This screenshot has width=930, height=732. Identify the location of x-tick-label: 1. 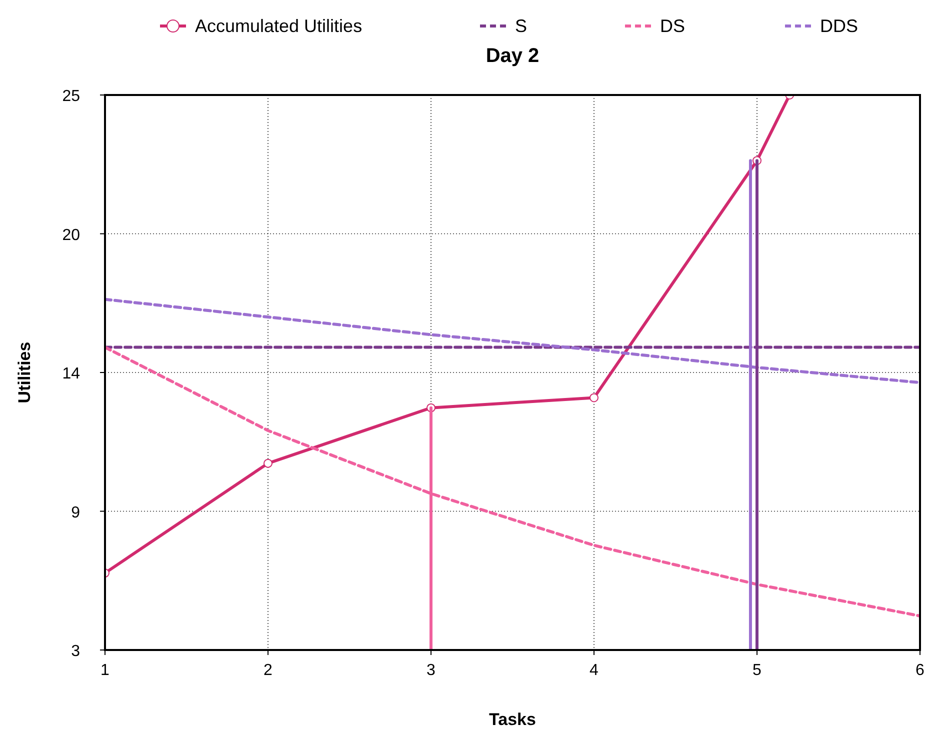
(105, 670).